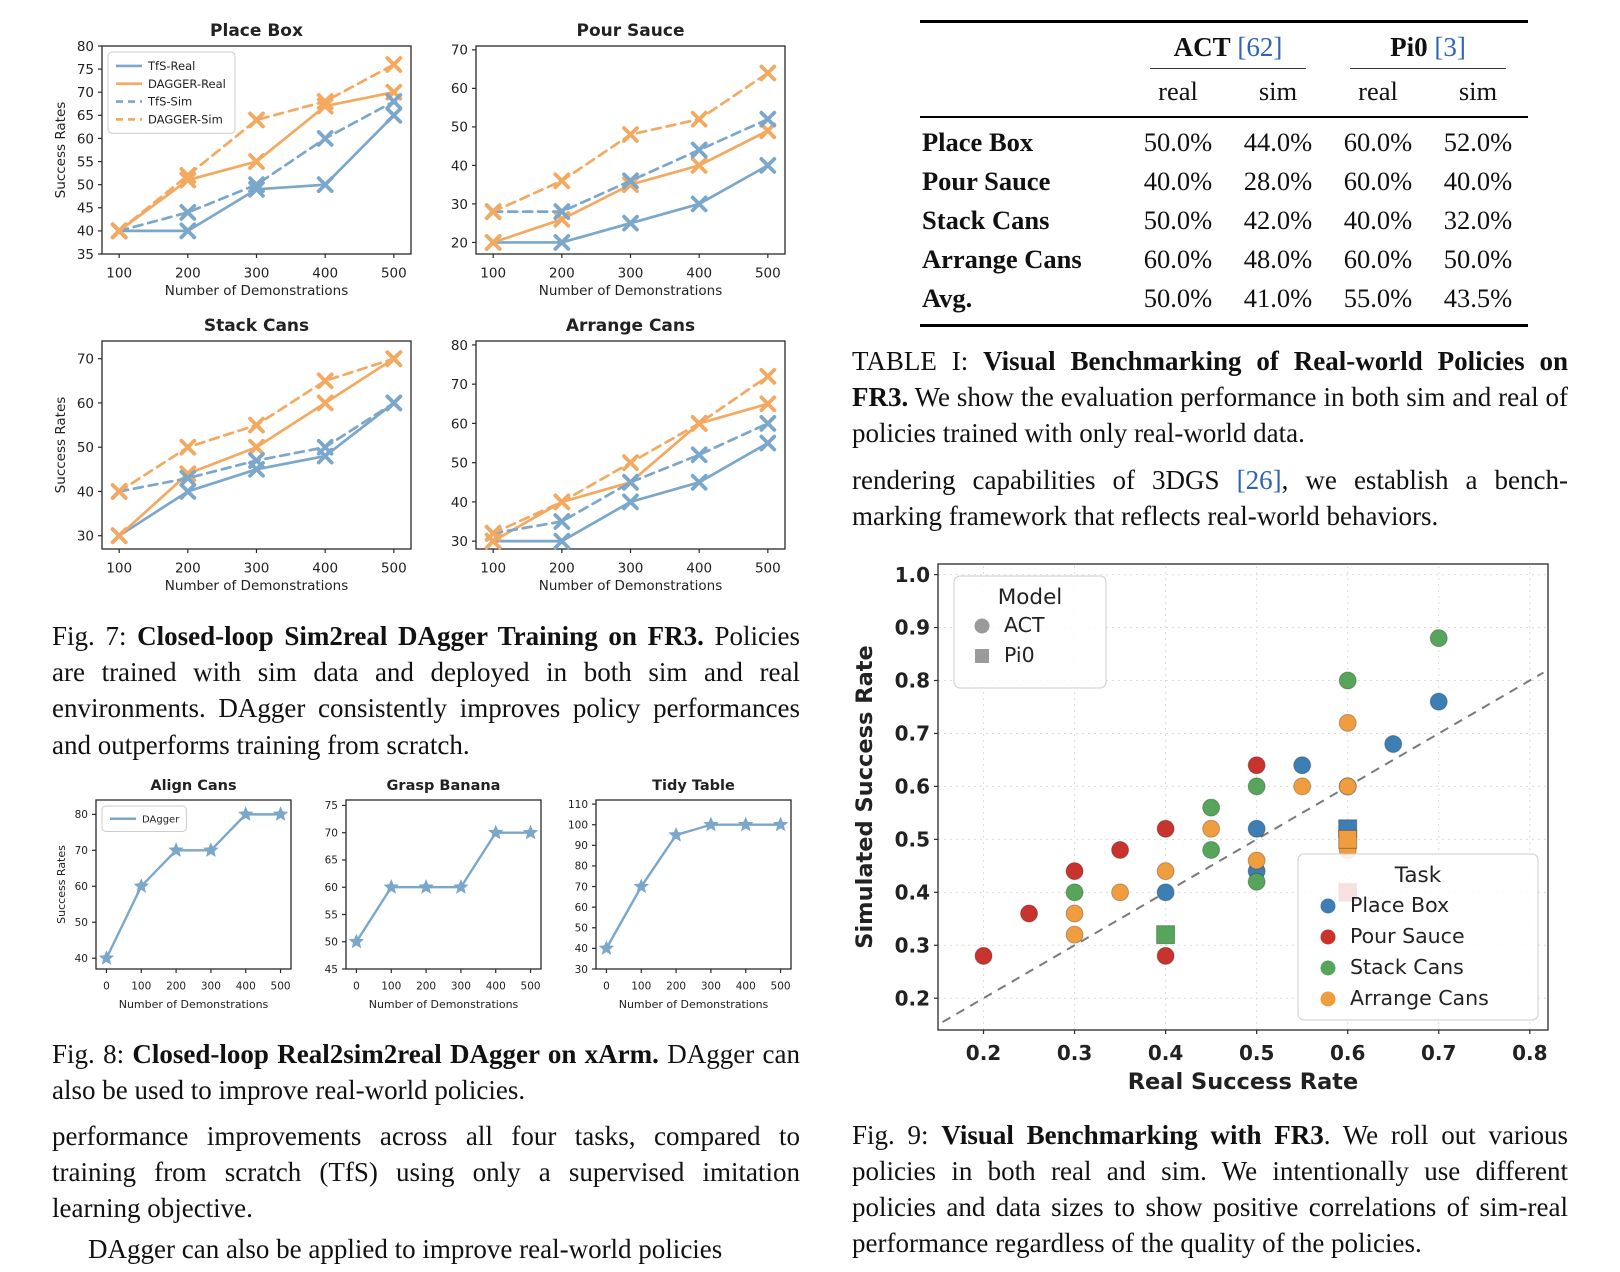  What do you see at coordinates (1224, 259) in the screenshot?
I see `table-row: Arrange Cans 60.0% 48.0% 60.0% 50.0%` at bounding box center [1224, 259].